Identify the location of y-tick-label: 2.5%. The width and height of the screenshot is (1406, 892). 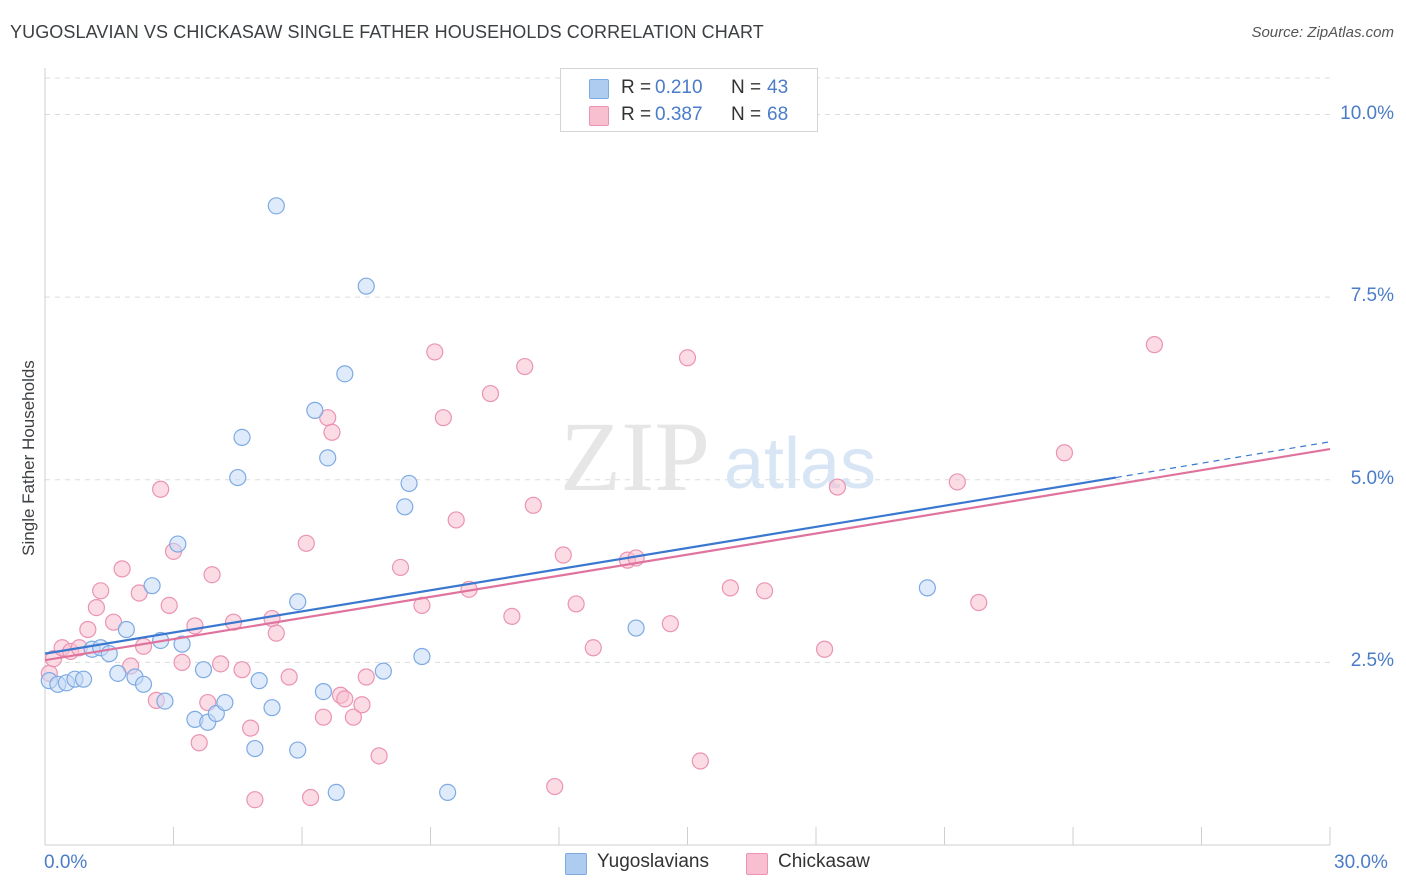
(1372, 661).